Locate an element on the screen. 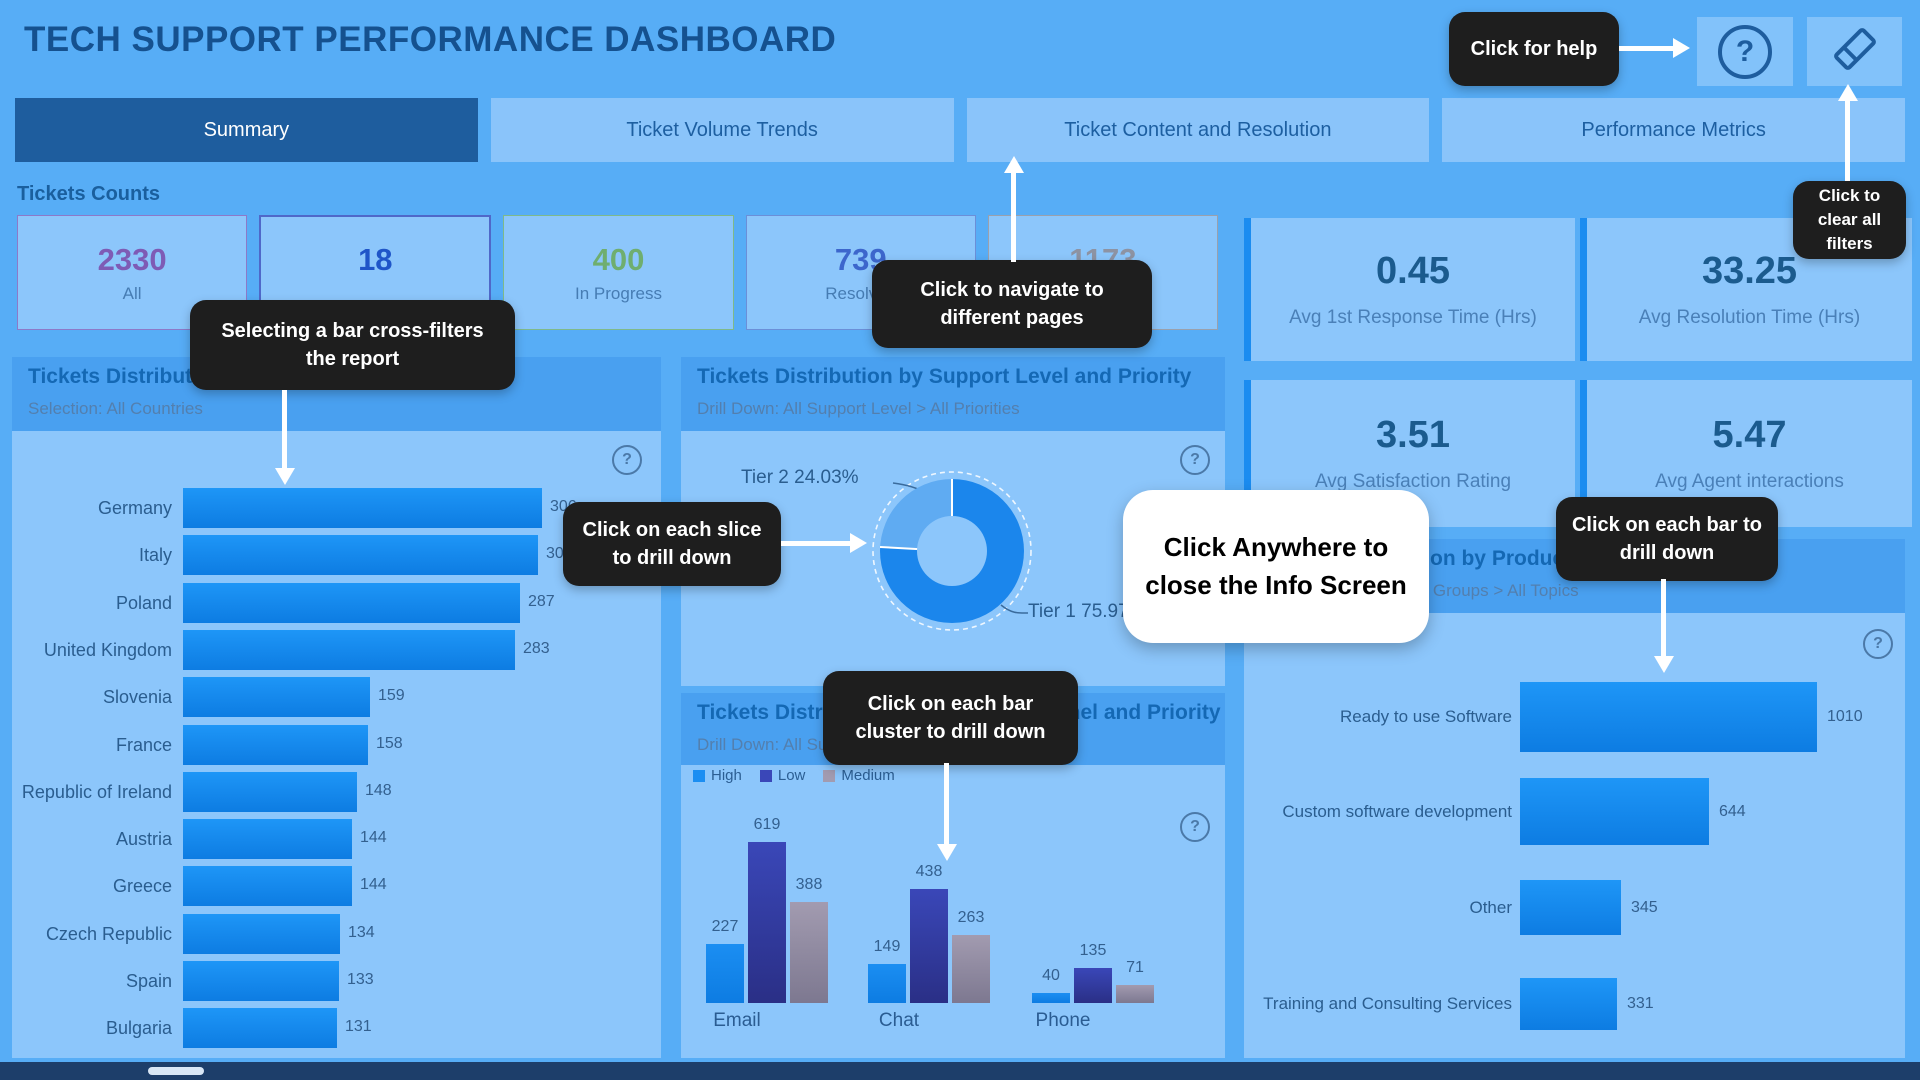 The height and width of the screenshot is (1080, 1920). kpi-value: 2330 is located at coordinates (132, 259).